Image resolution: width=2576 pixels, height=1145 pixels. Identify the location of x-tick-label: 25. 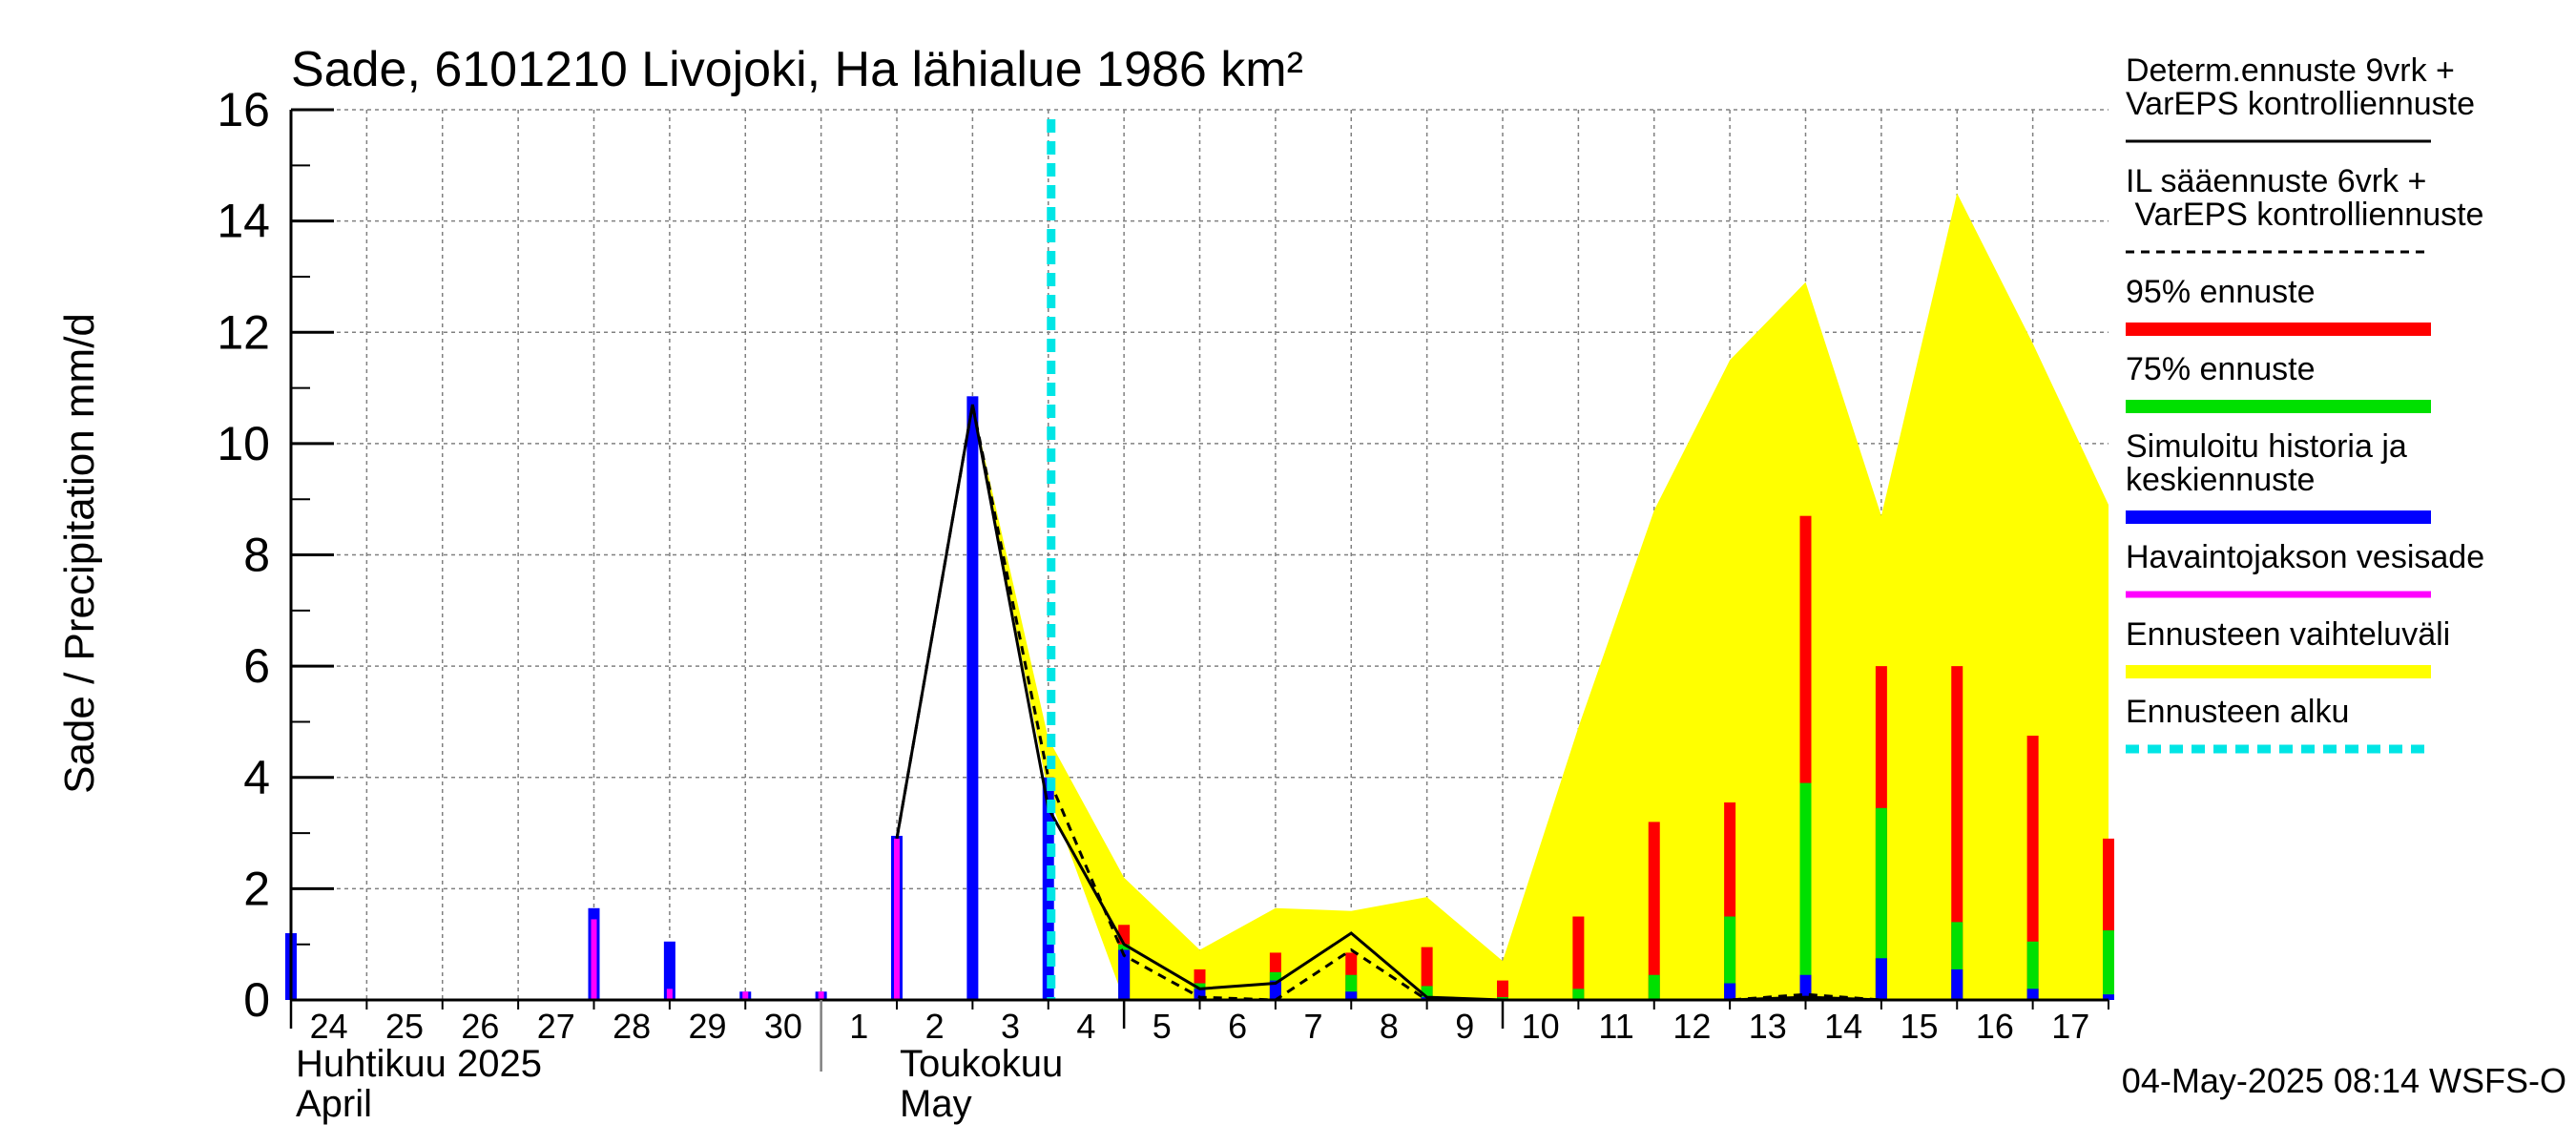
(404, 1026).